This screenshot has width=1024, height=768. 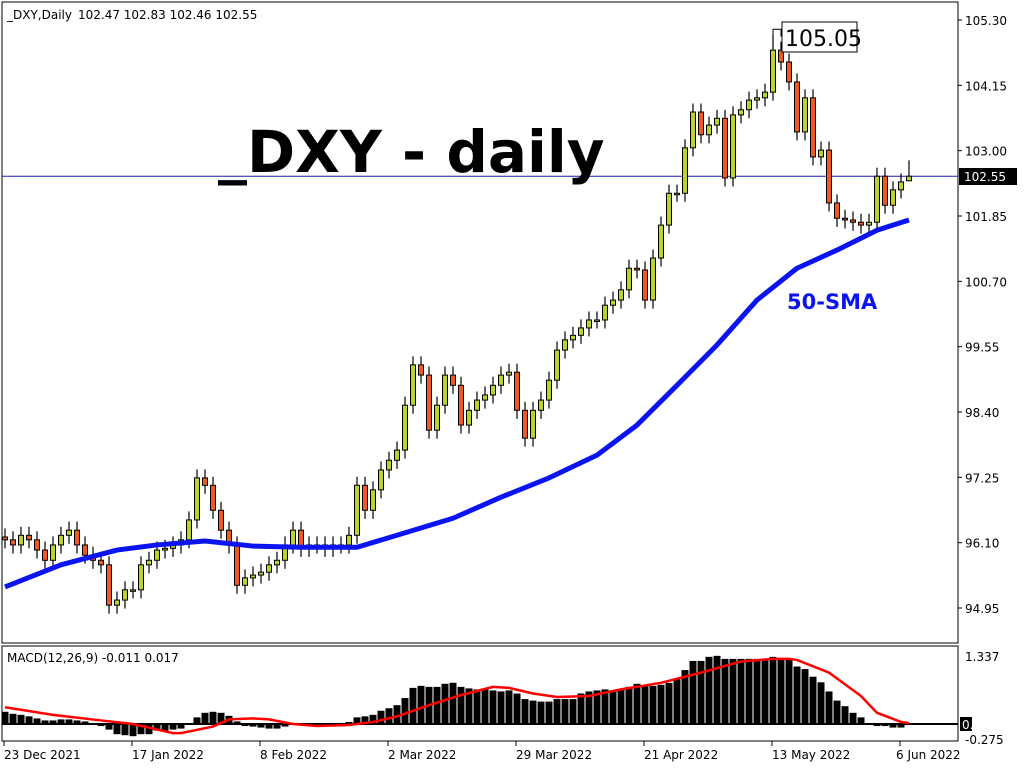 What do you see at coordinates (167, 15) in the screenshot?
I see `ohlc-values: 102.47 102.83 102.46 102.55` at bounding box center [167, 15].